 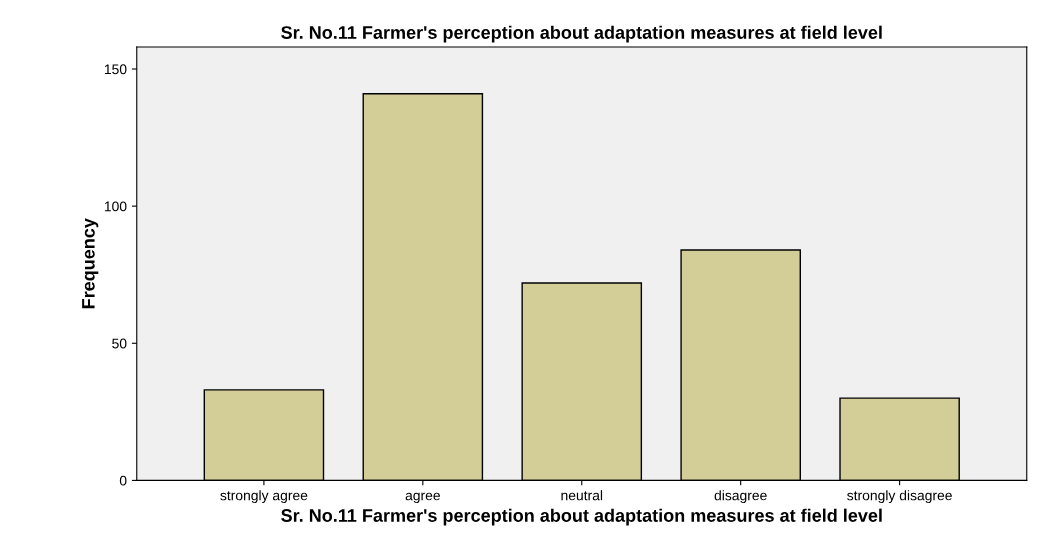 I want to click on x-tick-label: strongly disagree, so click(x=899, y=497).